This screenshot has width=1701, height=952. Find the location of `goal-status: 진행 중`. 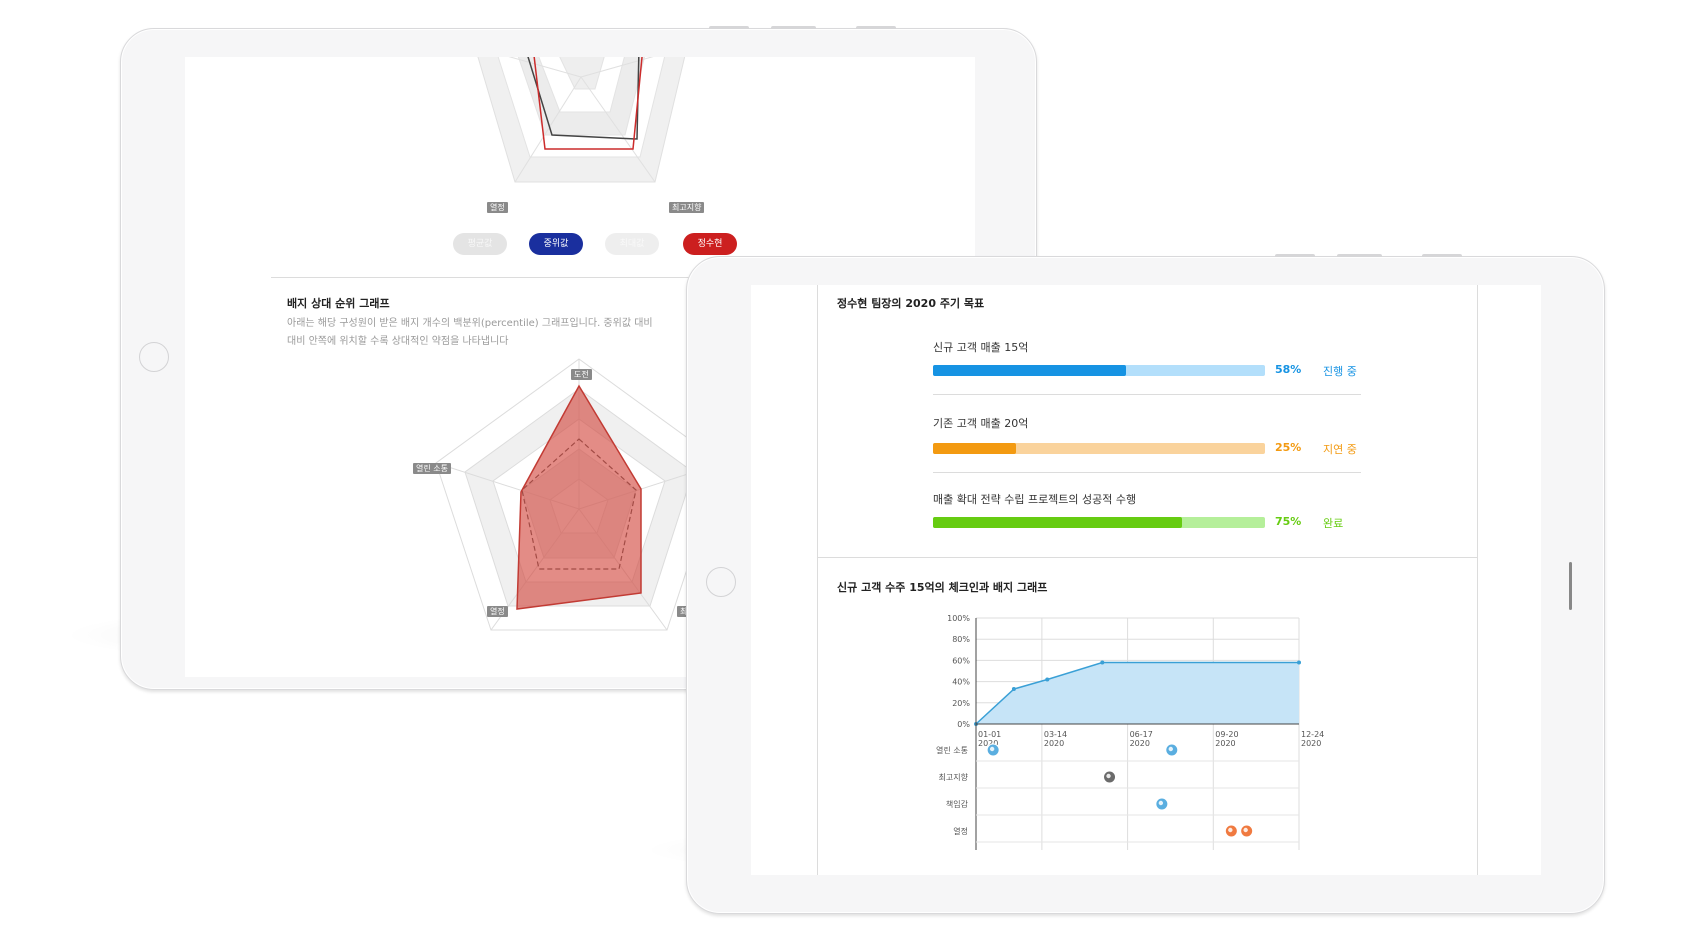

goal-status: 진행 중 is located at coordinates (1340, 371).